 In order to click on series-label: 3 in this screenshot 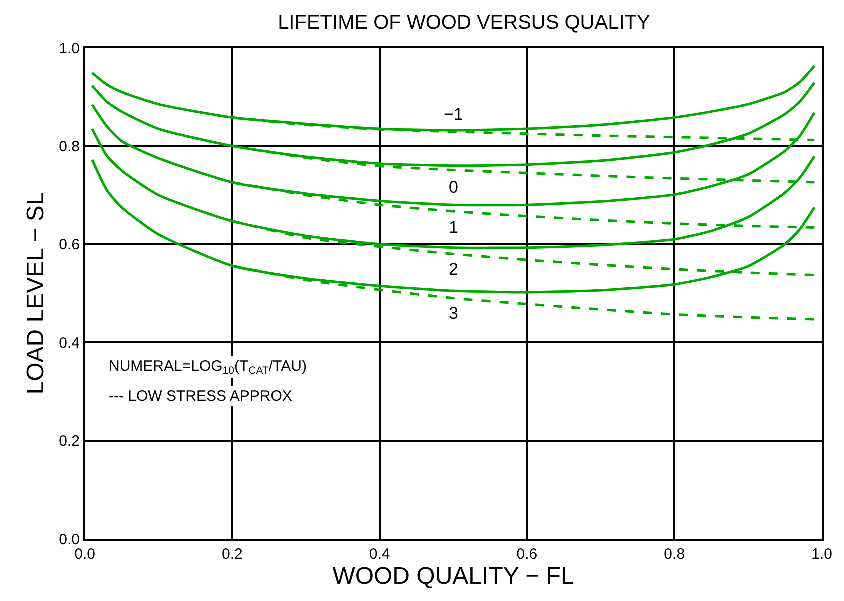, I will do `click(453, 313)`.